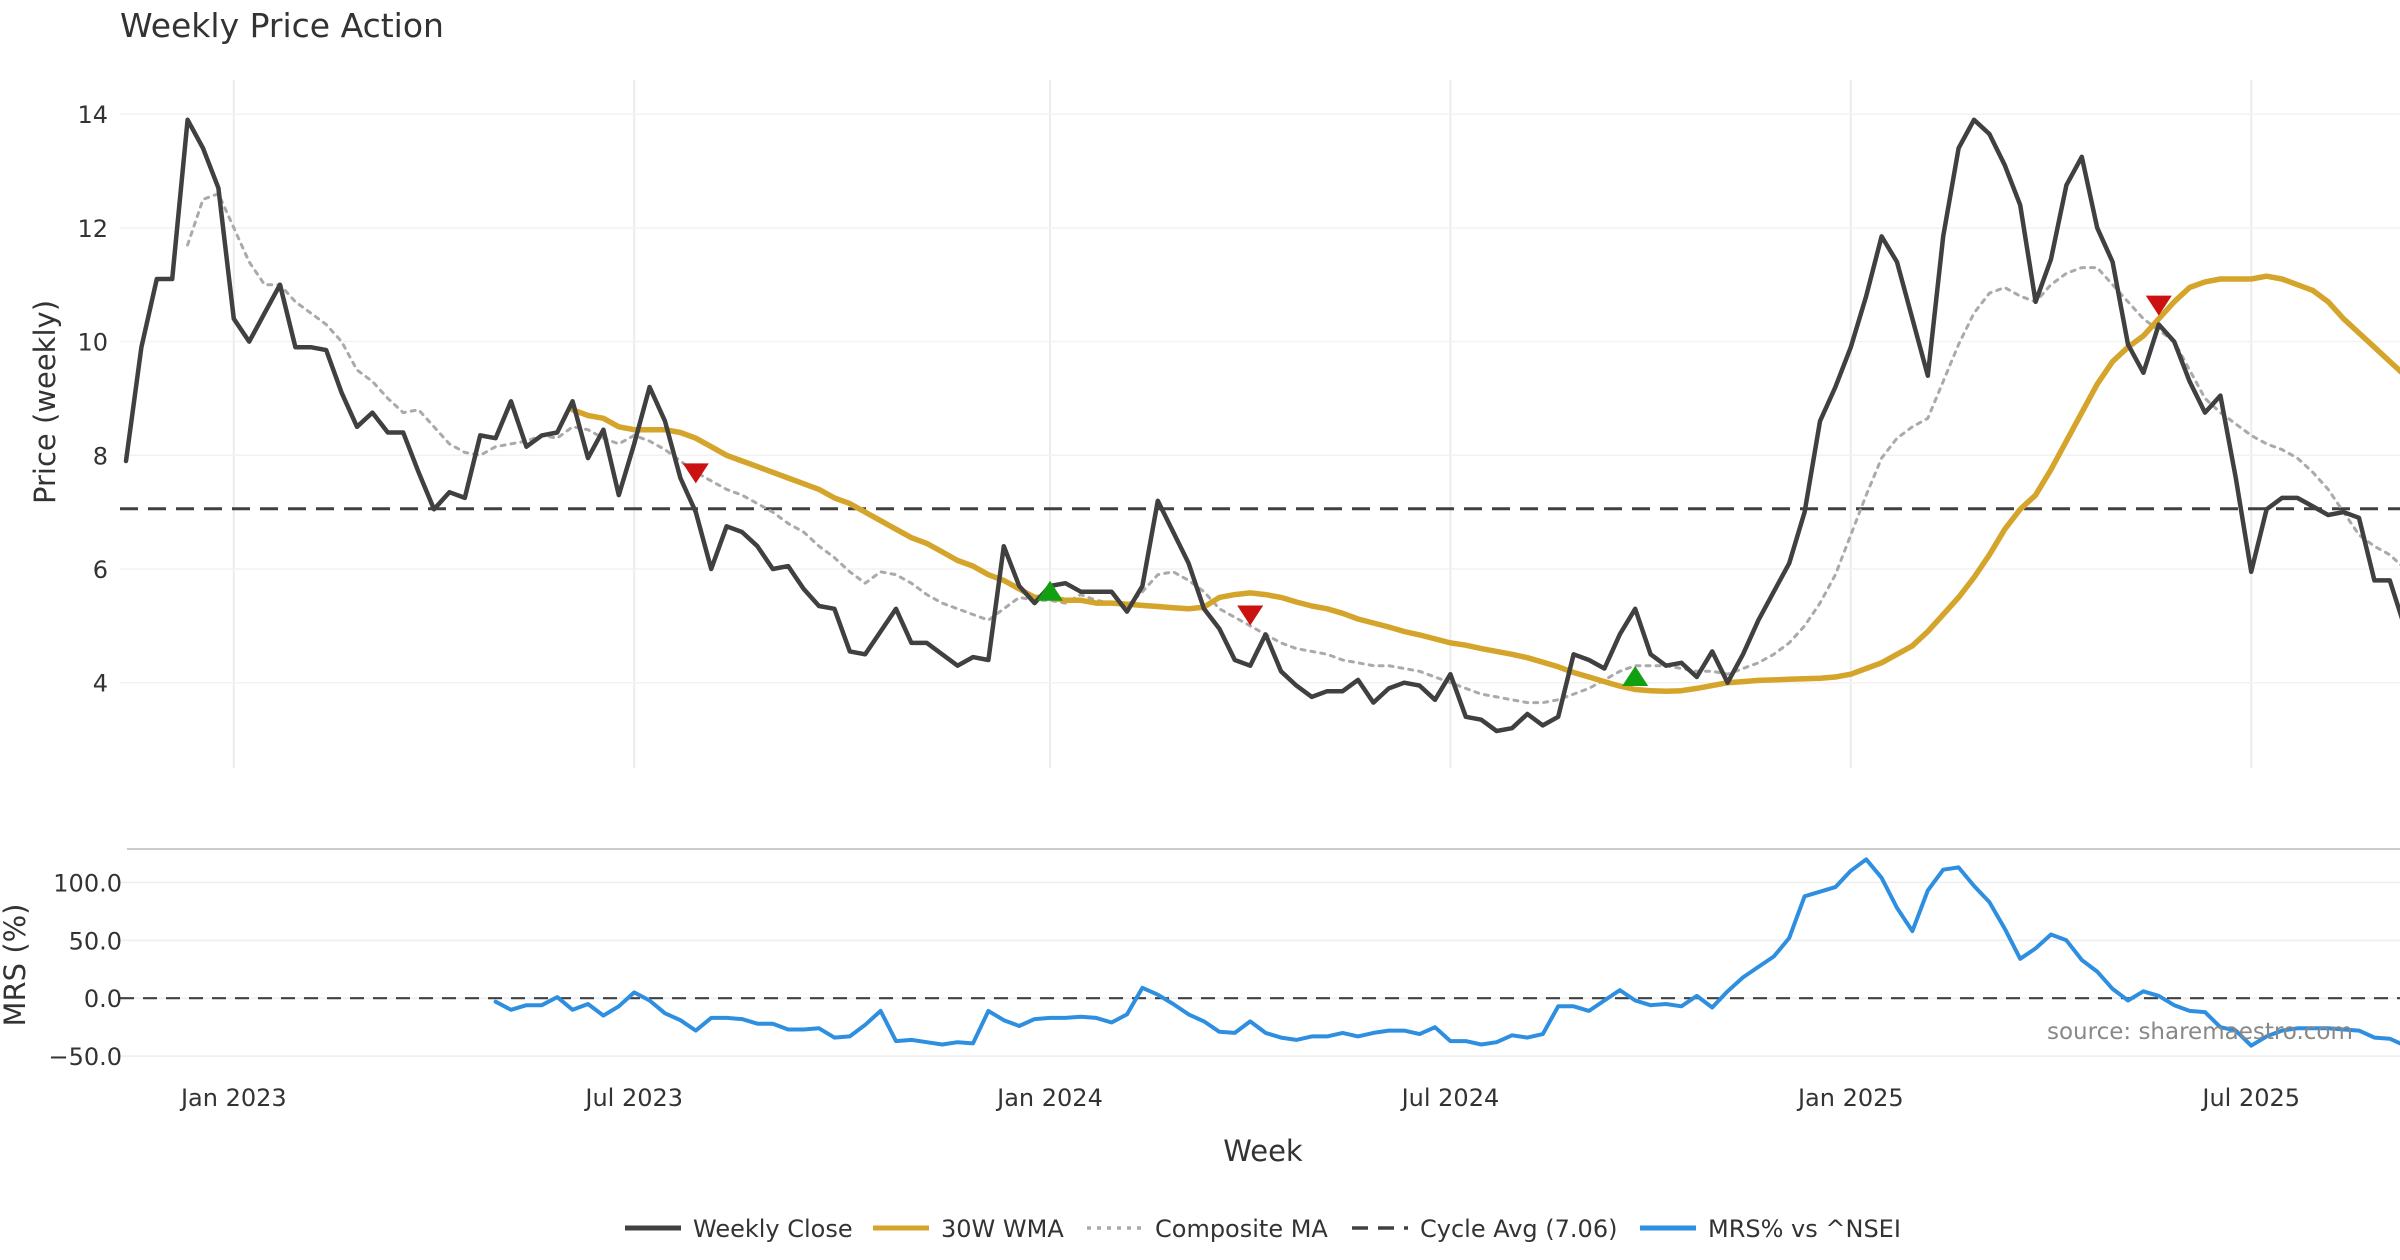 This screenshot has height=1260, width=2400. I want to click on mrs-line, so click(1446, 952).